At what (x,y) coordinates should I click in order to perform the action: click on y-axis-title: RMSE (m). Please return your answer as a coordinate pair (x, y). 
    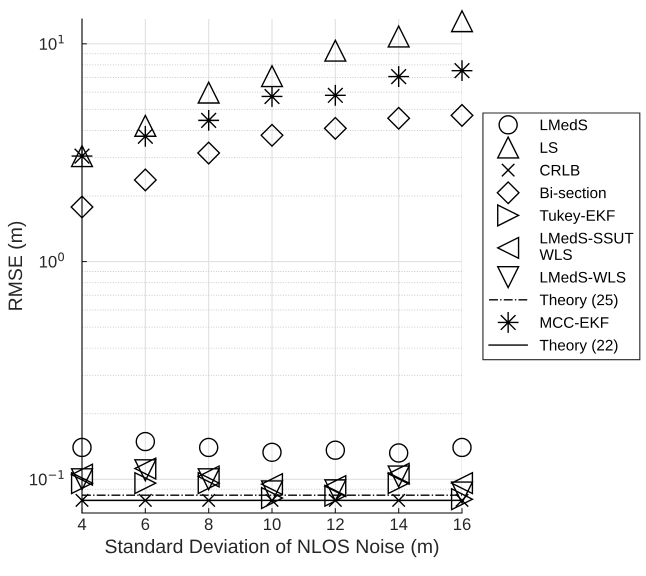
    Looking at the image, I should click on (17, 266).